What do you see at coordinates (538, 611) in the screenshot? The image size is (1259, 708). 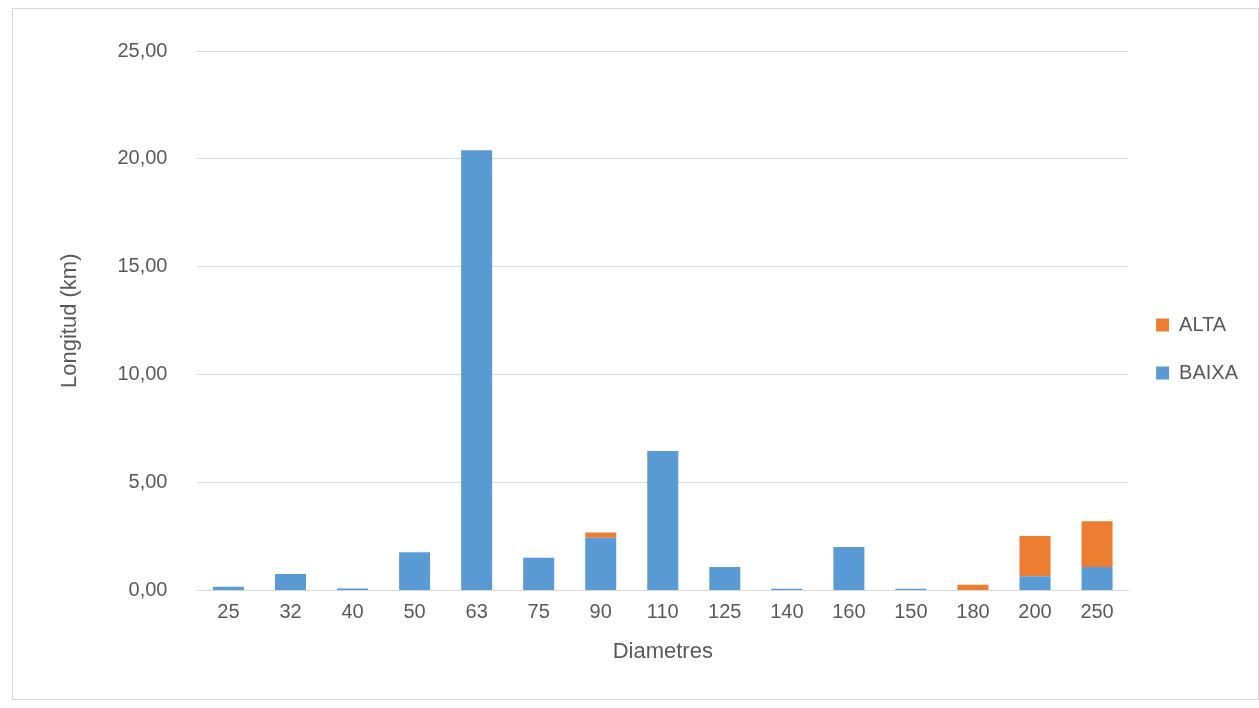 I see `x-tick-label: 75` at bounding box center [538, 611].